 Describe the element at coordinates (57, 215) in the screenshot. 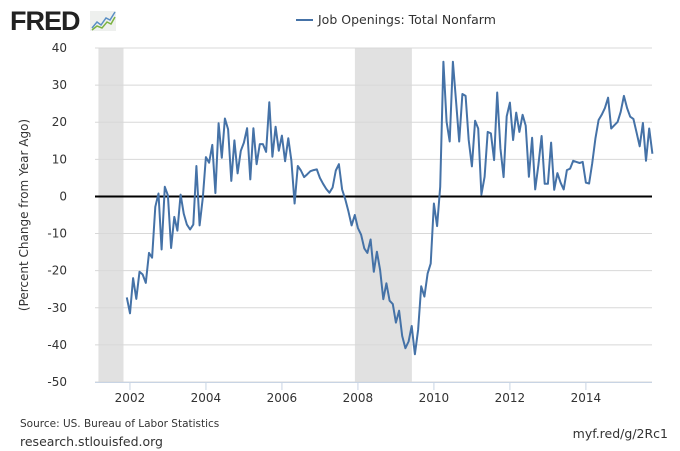

I see `y-axis-ticks: -50 -40 -30 -20 -10 0 10 20 30 40` at that location.